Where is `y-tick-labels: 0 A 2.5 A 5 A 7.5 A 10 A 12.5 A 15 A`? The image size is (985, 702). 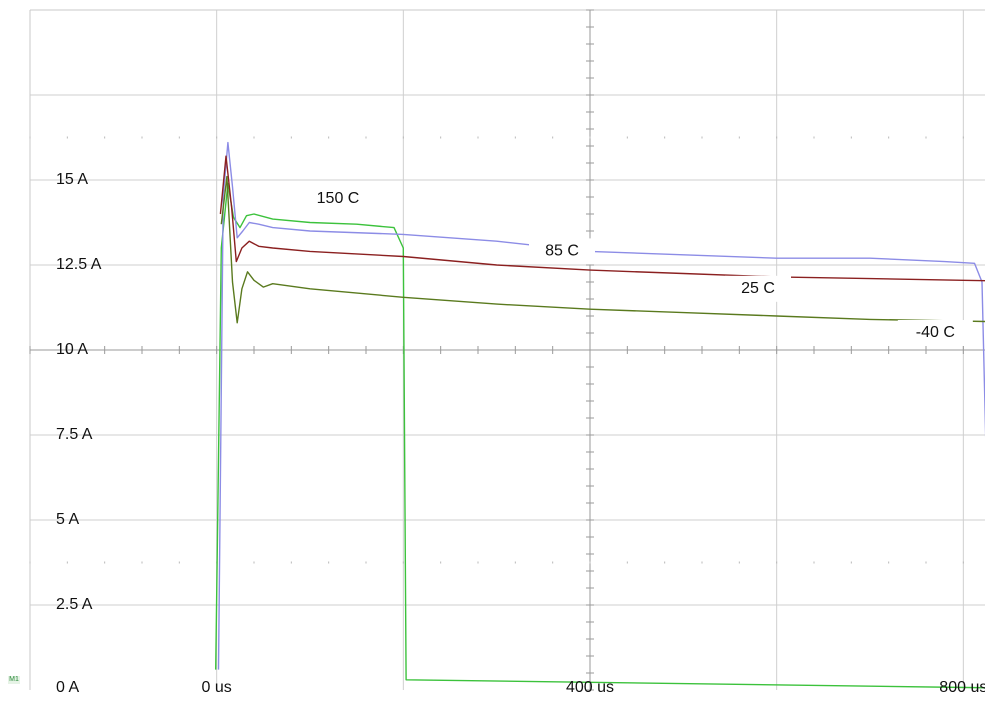 y-tick-labels: 0 A 2.5 A 5 A 7.5 A 10 A 12.5 A 15 A is located at coordinates (79, 433).